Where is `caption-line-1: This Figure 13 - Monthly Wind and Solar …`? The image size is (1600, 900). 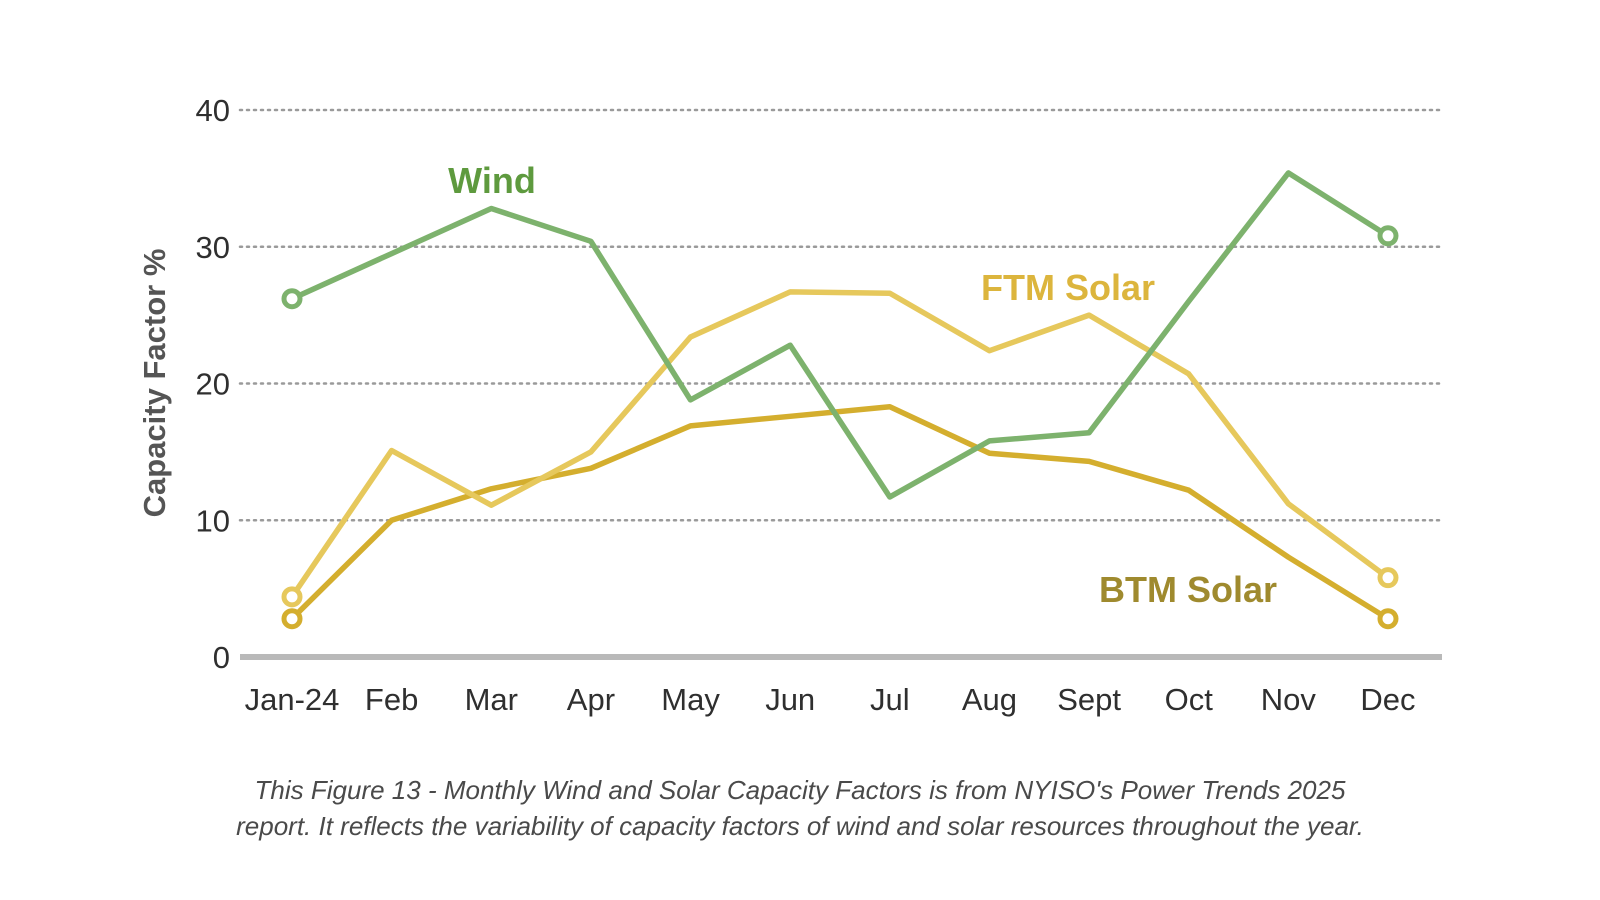
caption-line-1: This Figure 13 - Monthly Wind and Solar … is located at coordinates (800, 790).